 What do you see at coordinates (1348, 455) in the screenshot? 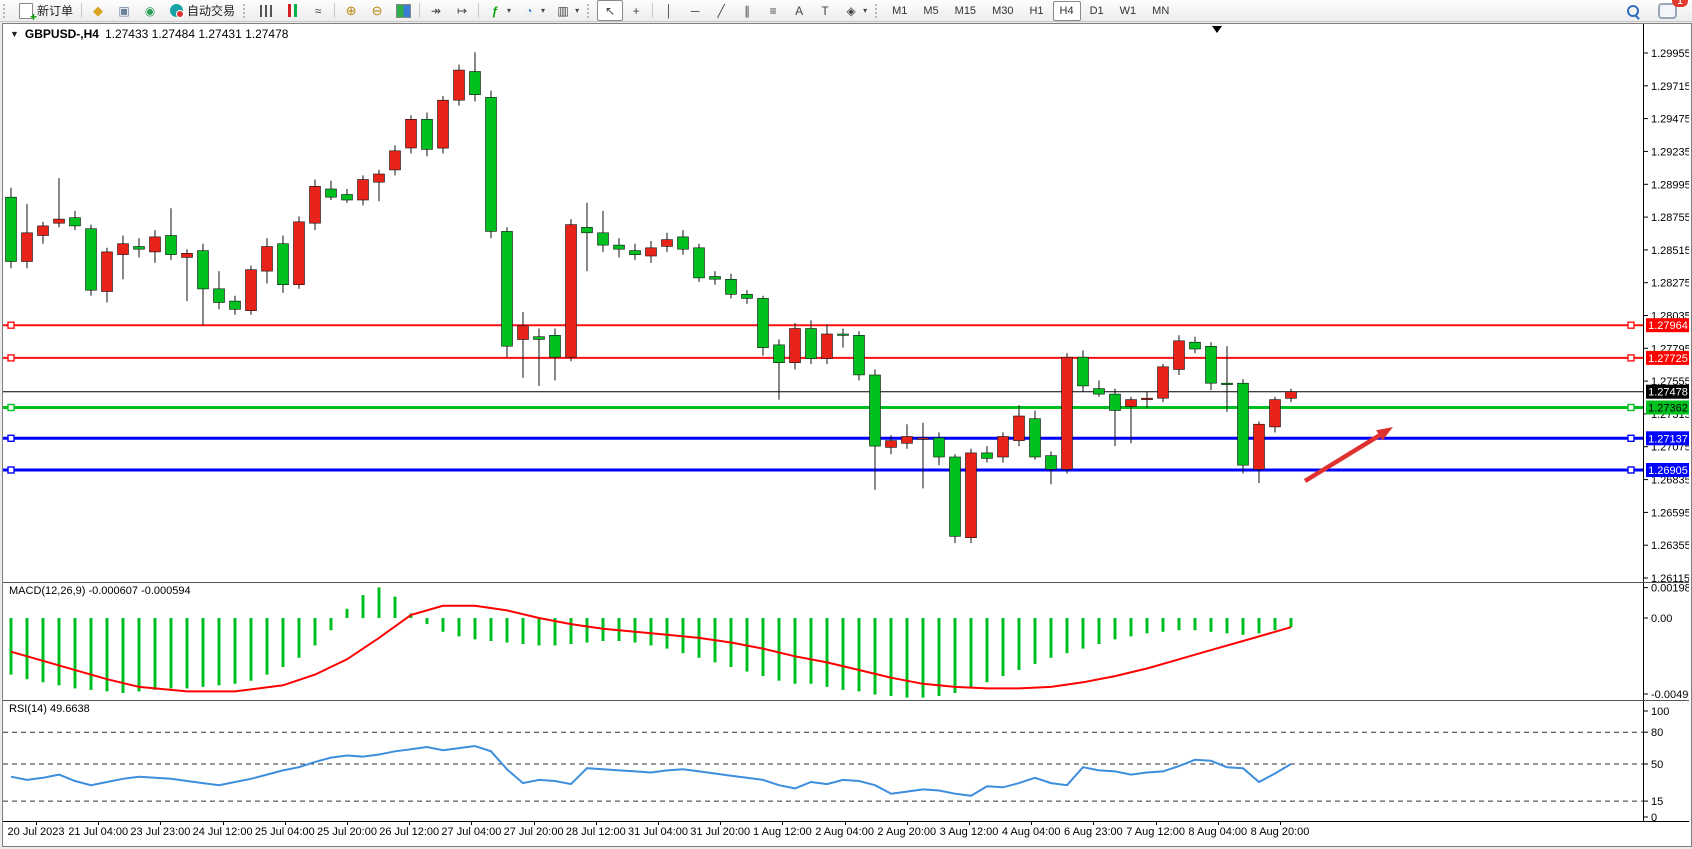
I see `annotation-arrow` at bounding box center [1348, 455].